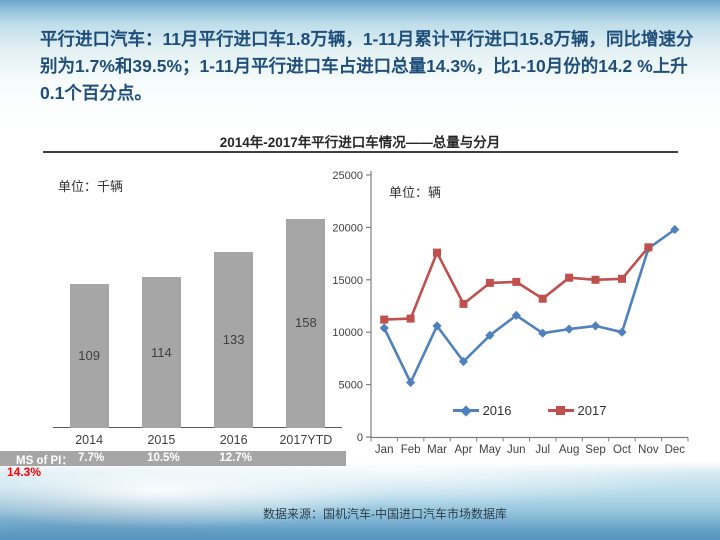 Image resolution: width=720 pixels, height=540 pixels. Describe the element at coordinates (233, 440) in the screenshot. I see `bar-category-2016: 2016` at that location.